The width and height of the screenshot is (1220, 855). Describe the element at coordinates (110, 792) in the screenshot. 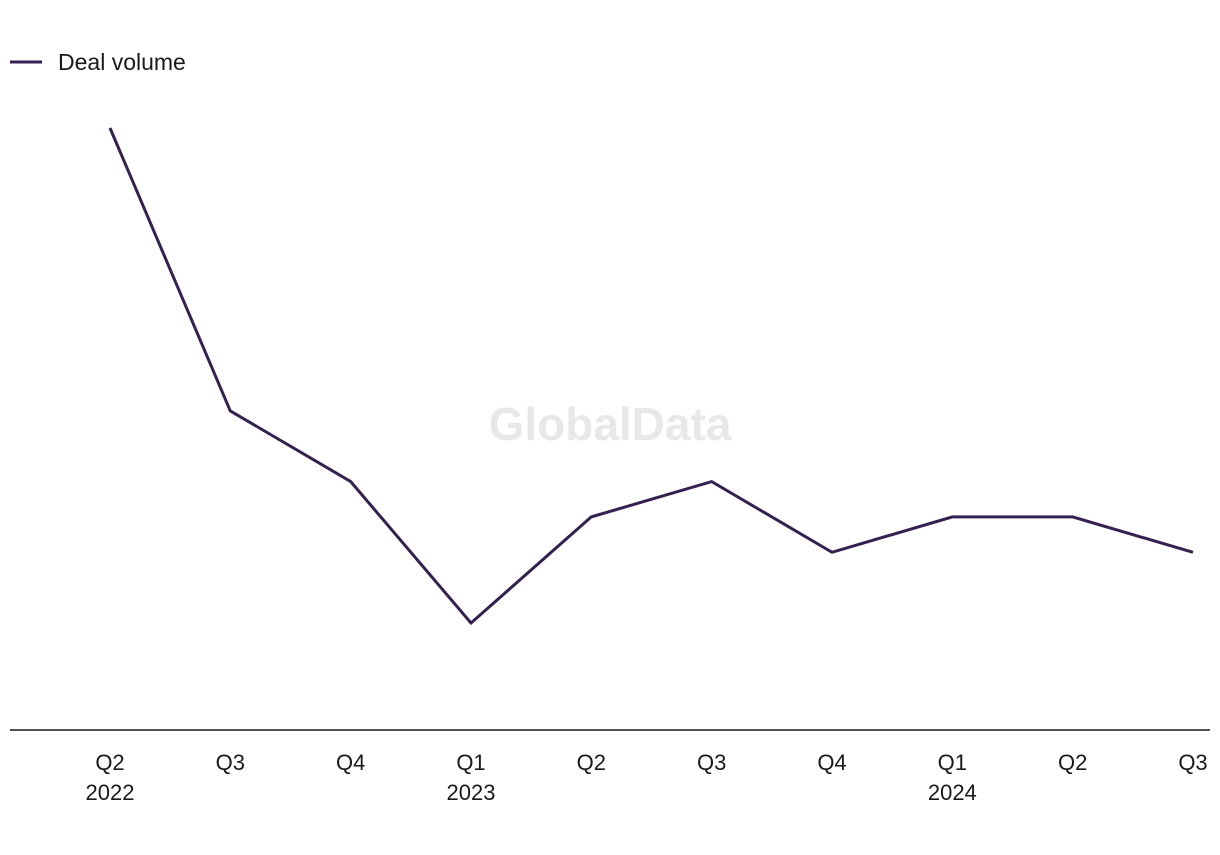

I see `x-tick-year-label: 2022` at that location.